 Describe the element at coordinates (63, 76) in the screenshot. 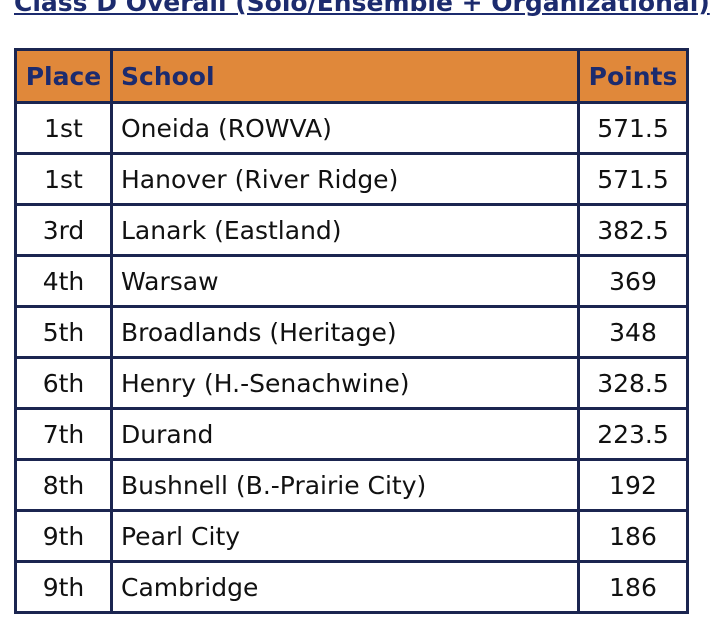

I see `column-header: Place` at that location.